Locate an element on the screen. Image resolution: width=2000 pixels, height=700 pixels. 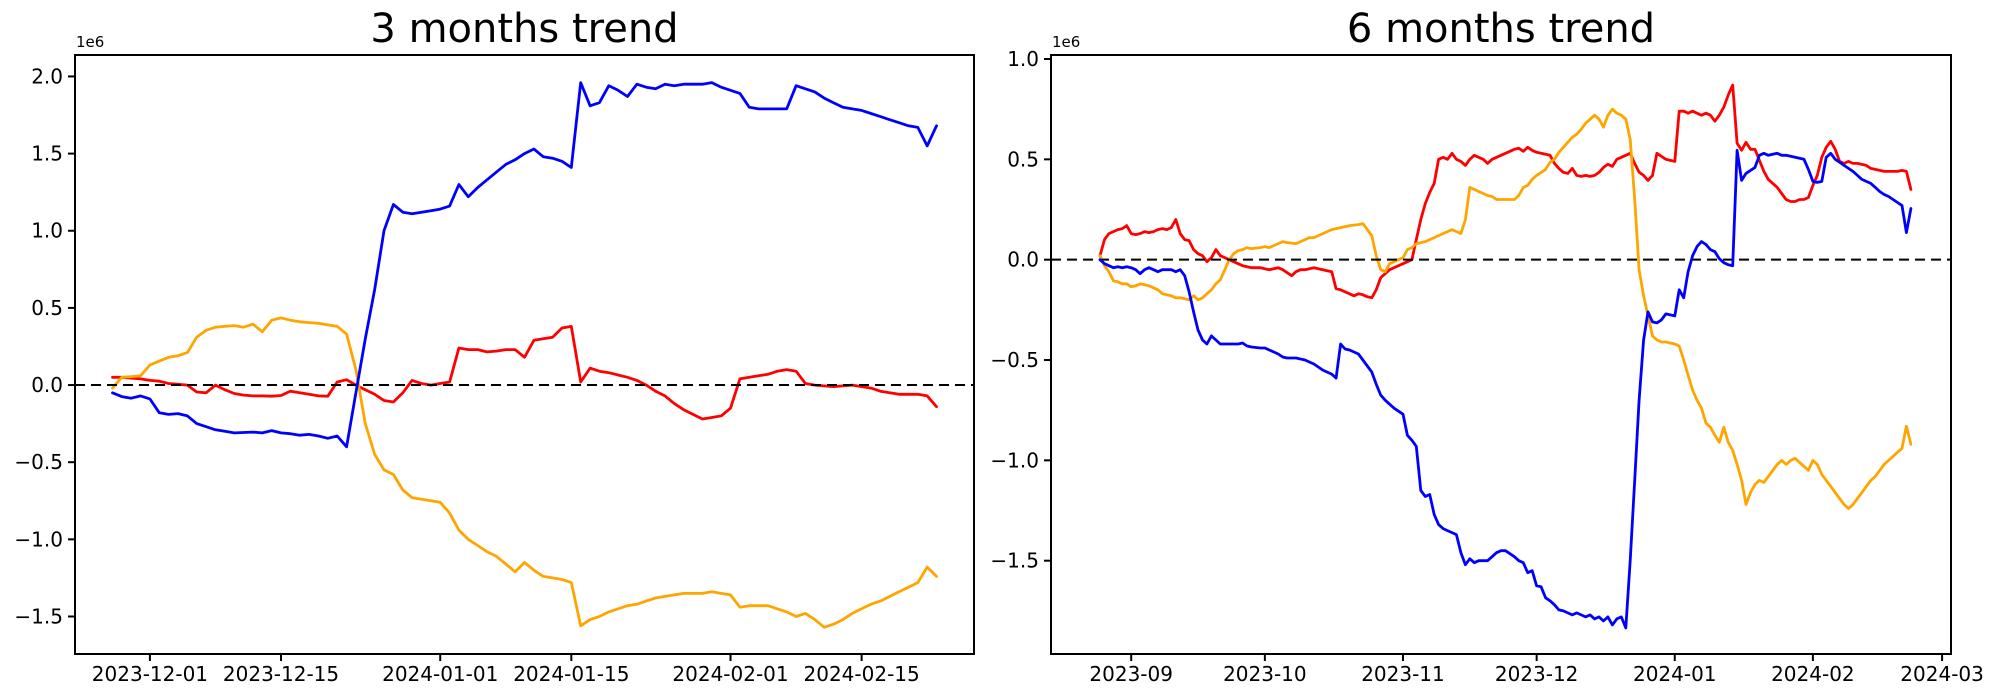
x-tick-label: 2023-11 is located at coordinates (1403, 674).